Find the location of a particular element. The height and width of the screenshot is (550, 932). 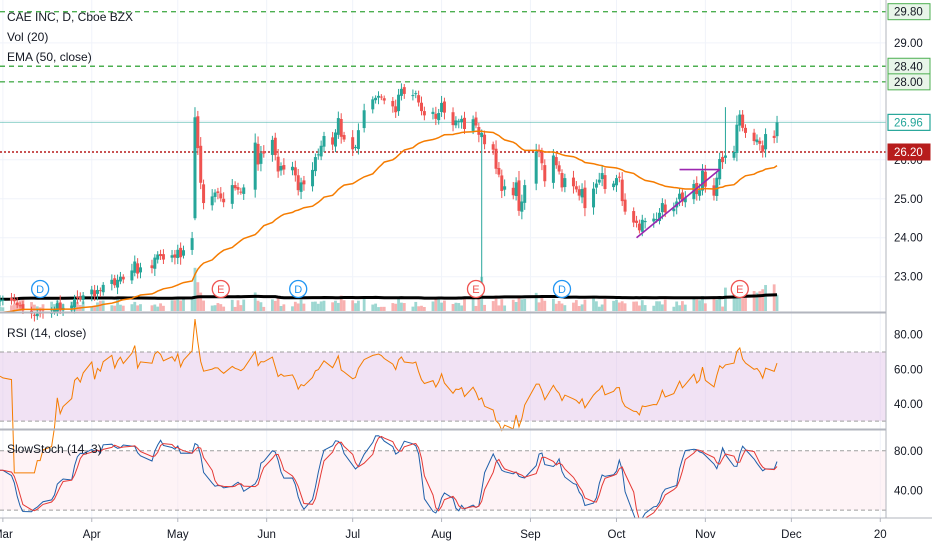

level-price-tag: 28.00 is located at coordinates (909, 82).